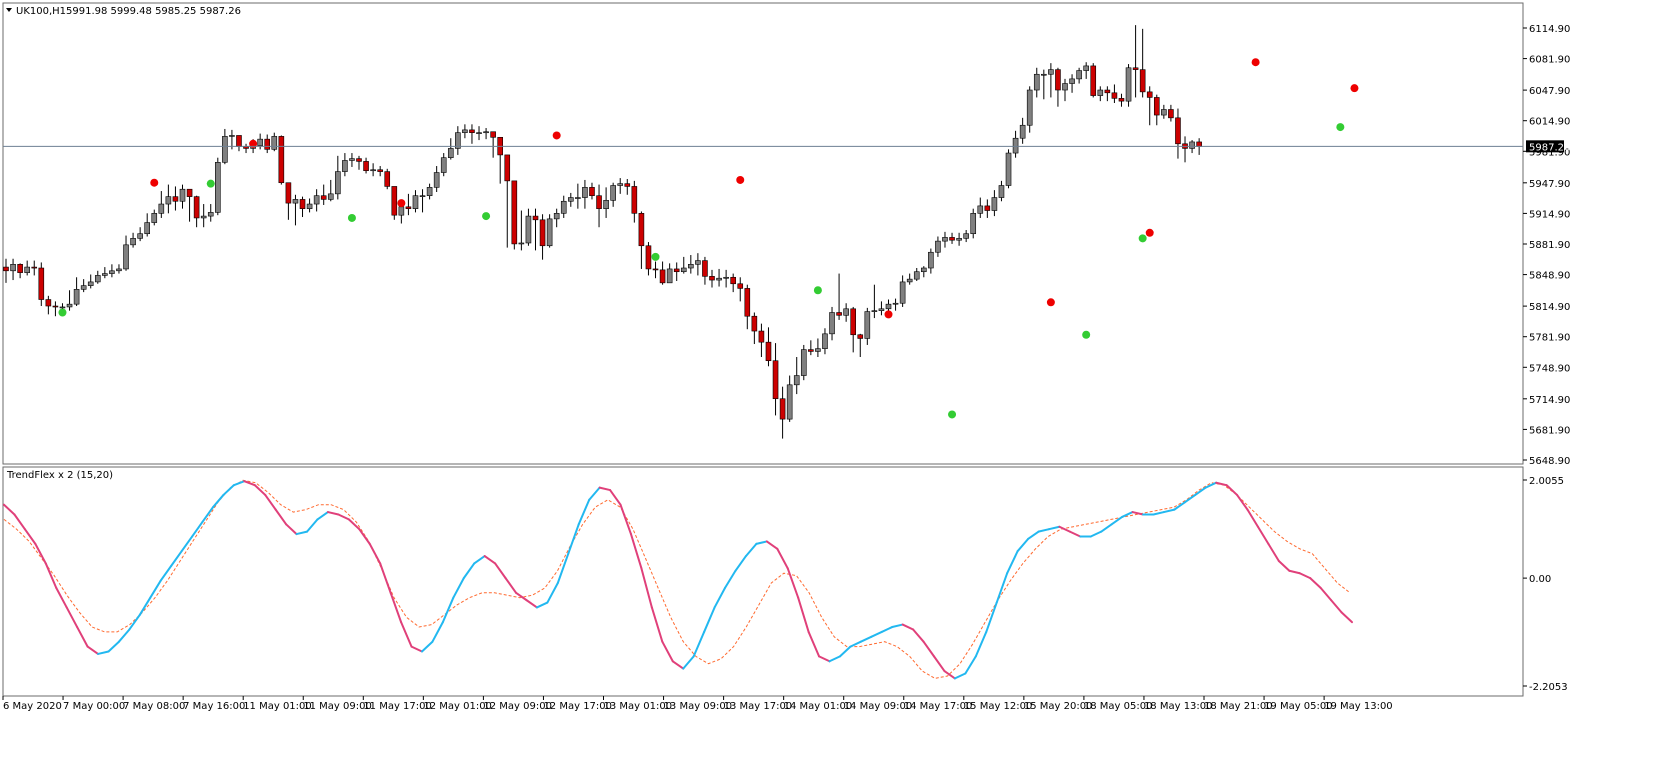 The height and width of the screenshot is (761, 1666). I want to click on price-axis-label: 5947.90, so click(1549, 184).